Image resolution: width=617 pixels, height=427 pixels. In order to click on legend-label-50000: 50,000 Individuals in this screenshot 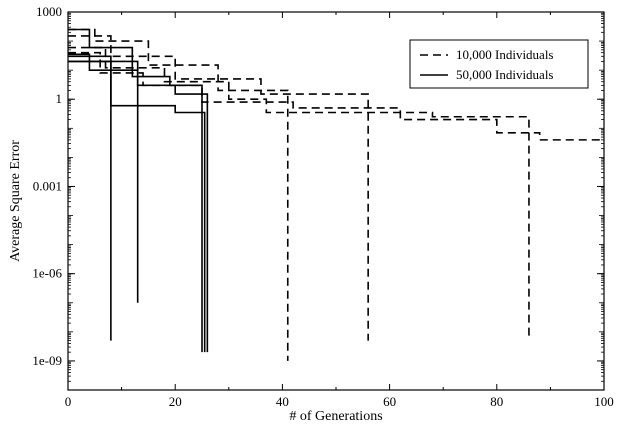, I will do `click(505, 74)`.